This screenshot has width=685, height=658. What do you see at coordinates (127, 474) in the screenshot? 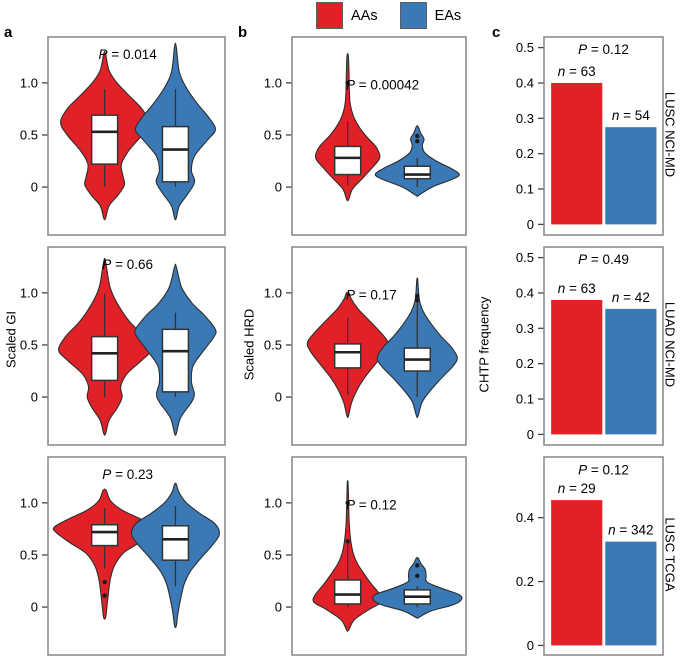
I see `p-value-label: P = 0.23` at bounding box center [127, 474].